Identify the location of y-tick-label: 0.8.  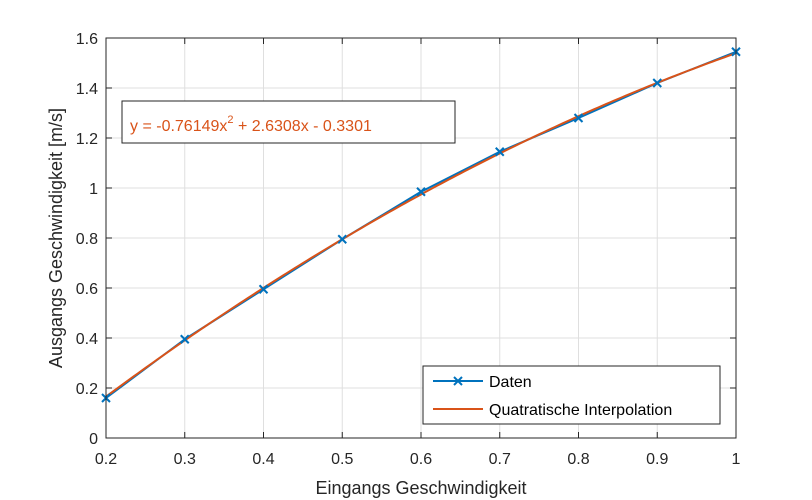
(87, 239).